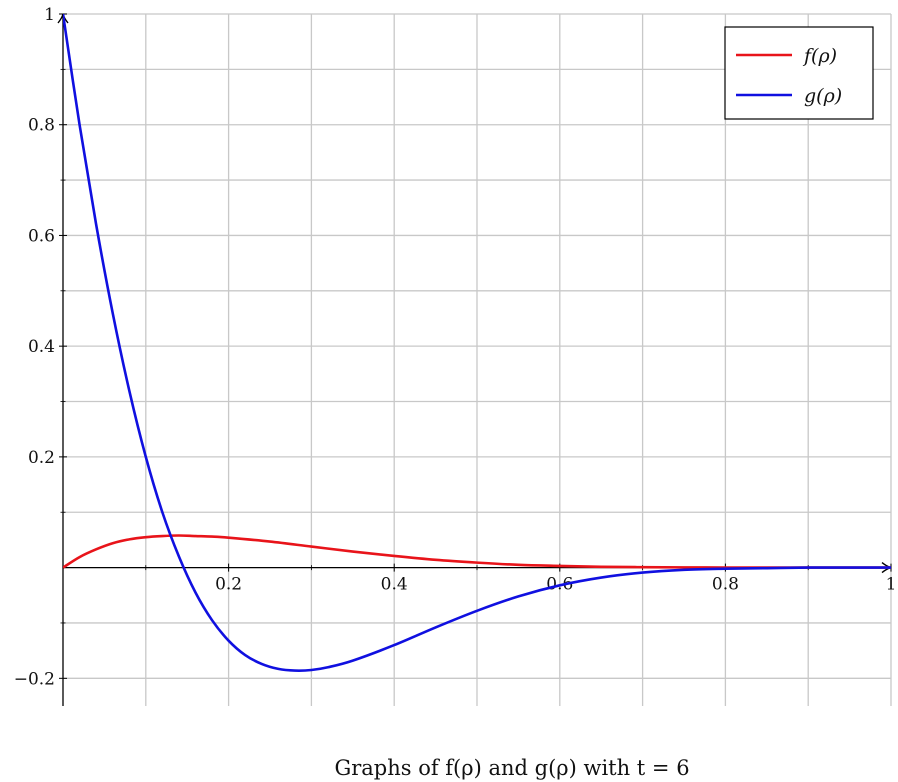 The width and height of the screenshot is (898, 782). What do you see at coordinates (41, 458) in the screenshot?
I see `y-tick-label: 0.2` at bounding box center [41, 458].